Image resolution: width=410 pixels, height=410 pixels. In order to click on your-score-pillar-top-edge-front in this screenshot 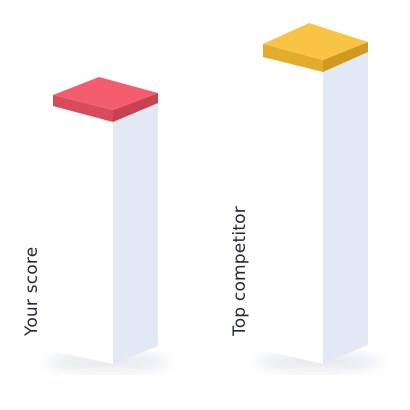, I will do `click(83, 108)`.